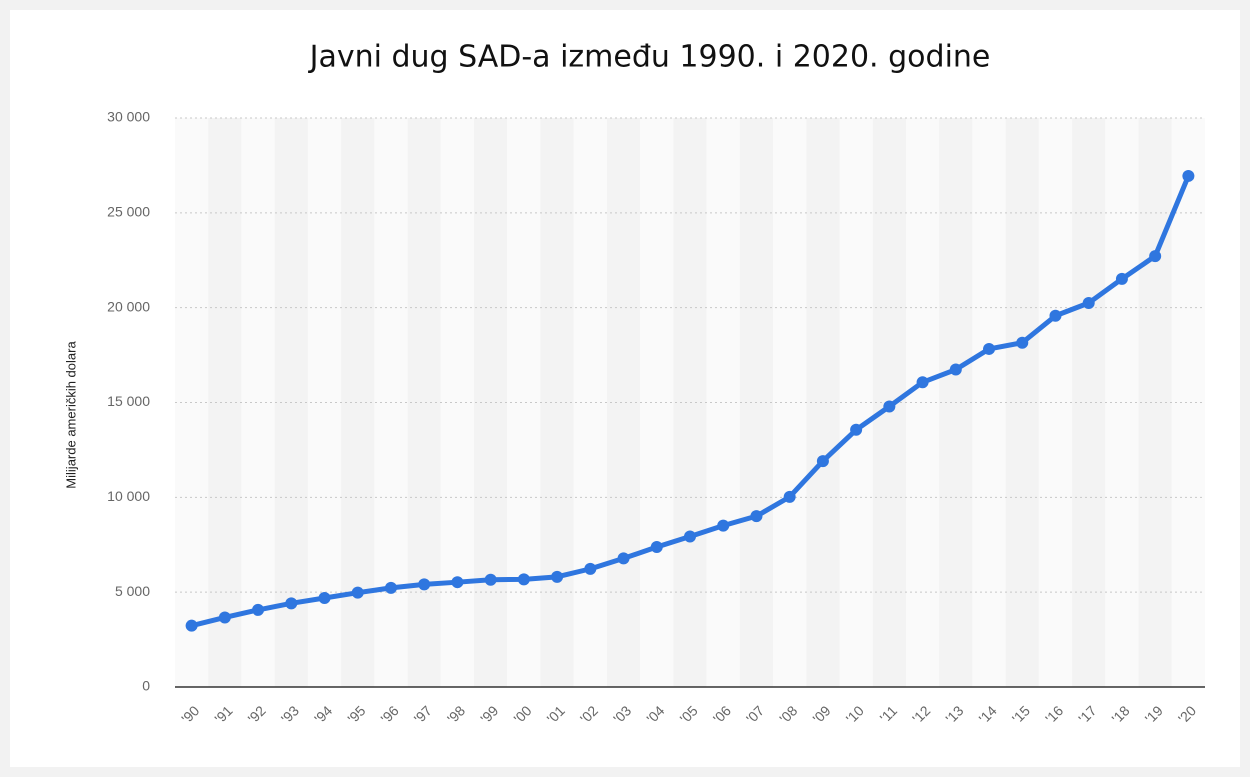 The width and height of the screenshot is (1250, 777). I want to click on y-tick-label: 0, so click(146, 686).